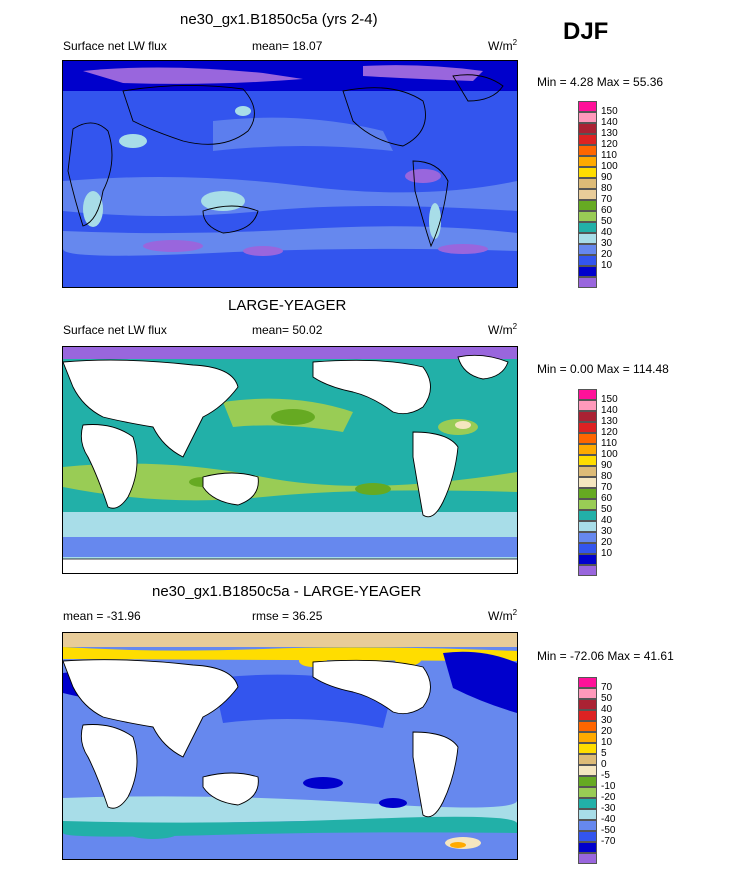 This screenshot has height=872, width=733. What do you see at coordinates (608, 786) in the screenshot?
I see `colorbar-tick-label: -10` at bounding box center [608, 786].